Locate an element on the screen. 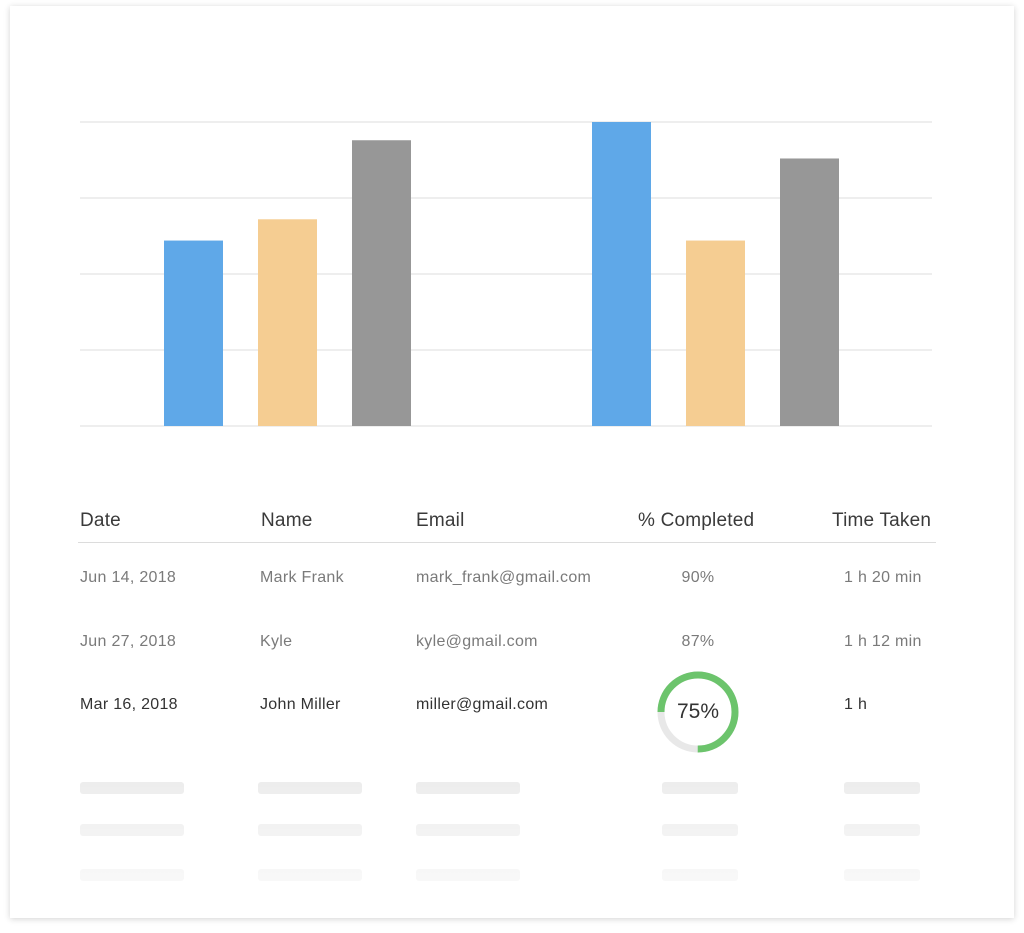 The width and height of the screenshot is (1024, 933). column-header-name: Name is located at coordinates (287, 520).